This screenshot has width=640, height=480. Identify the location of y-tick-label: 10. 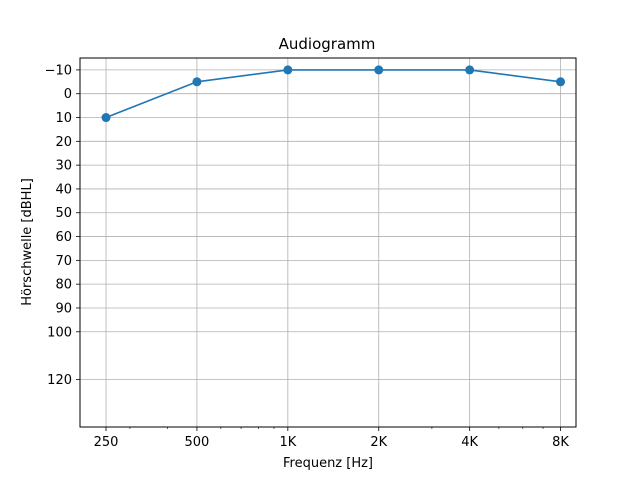
(63, 118).